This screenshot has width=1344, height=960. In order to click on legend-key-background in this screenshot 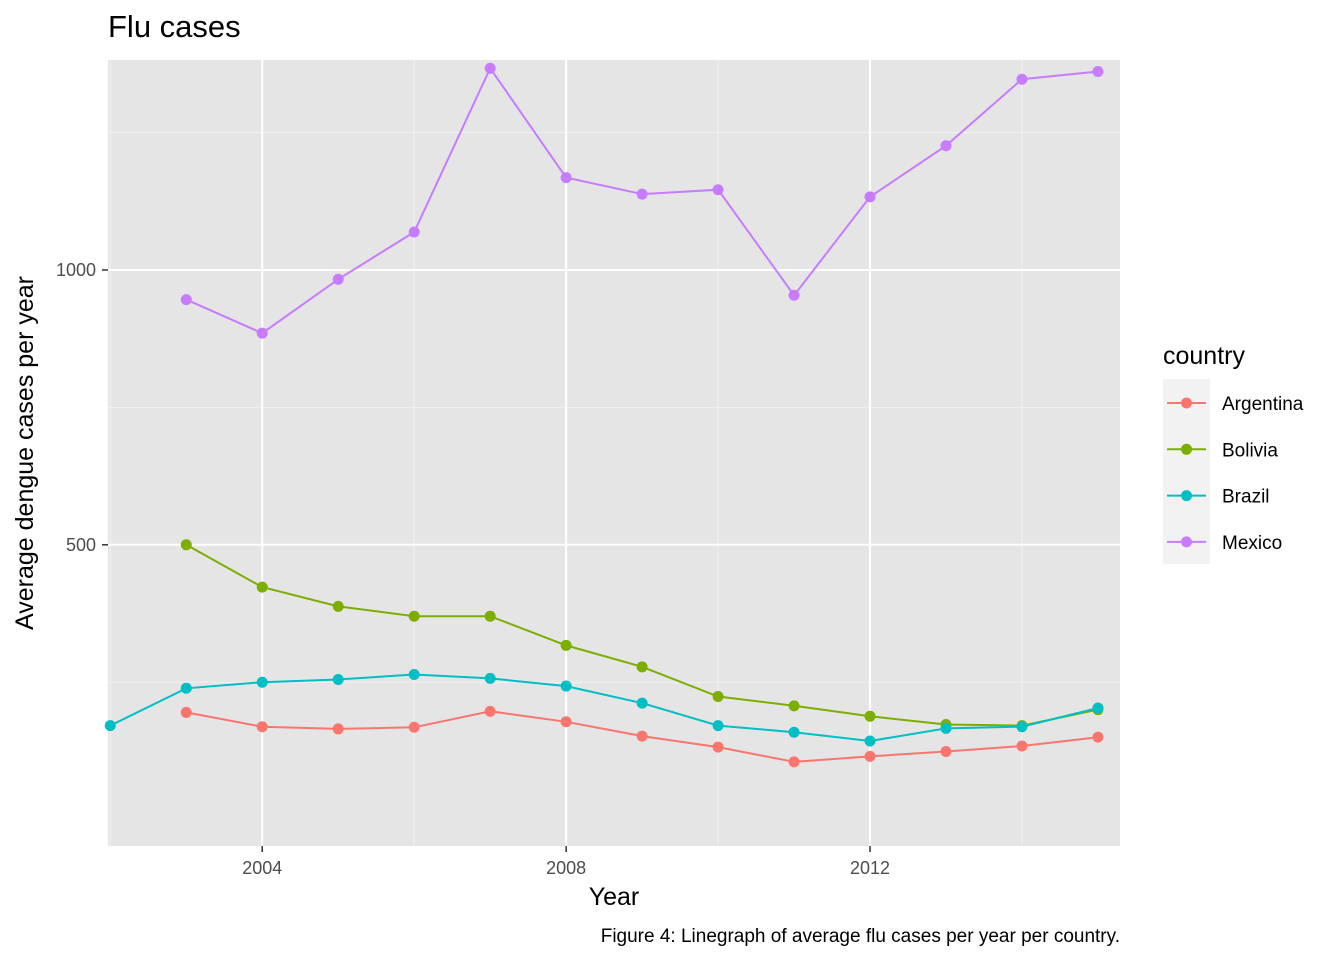, I will do `click(1186, 471)`.